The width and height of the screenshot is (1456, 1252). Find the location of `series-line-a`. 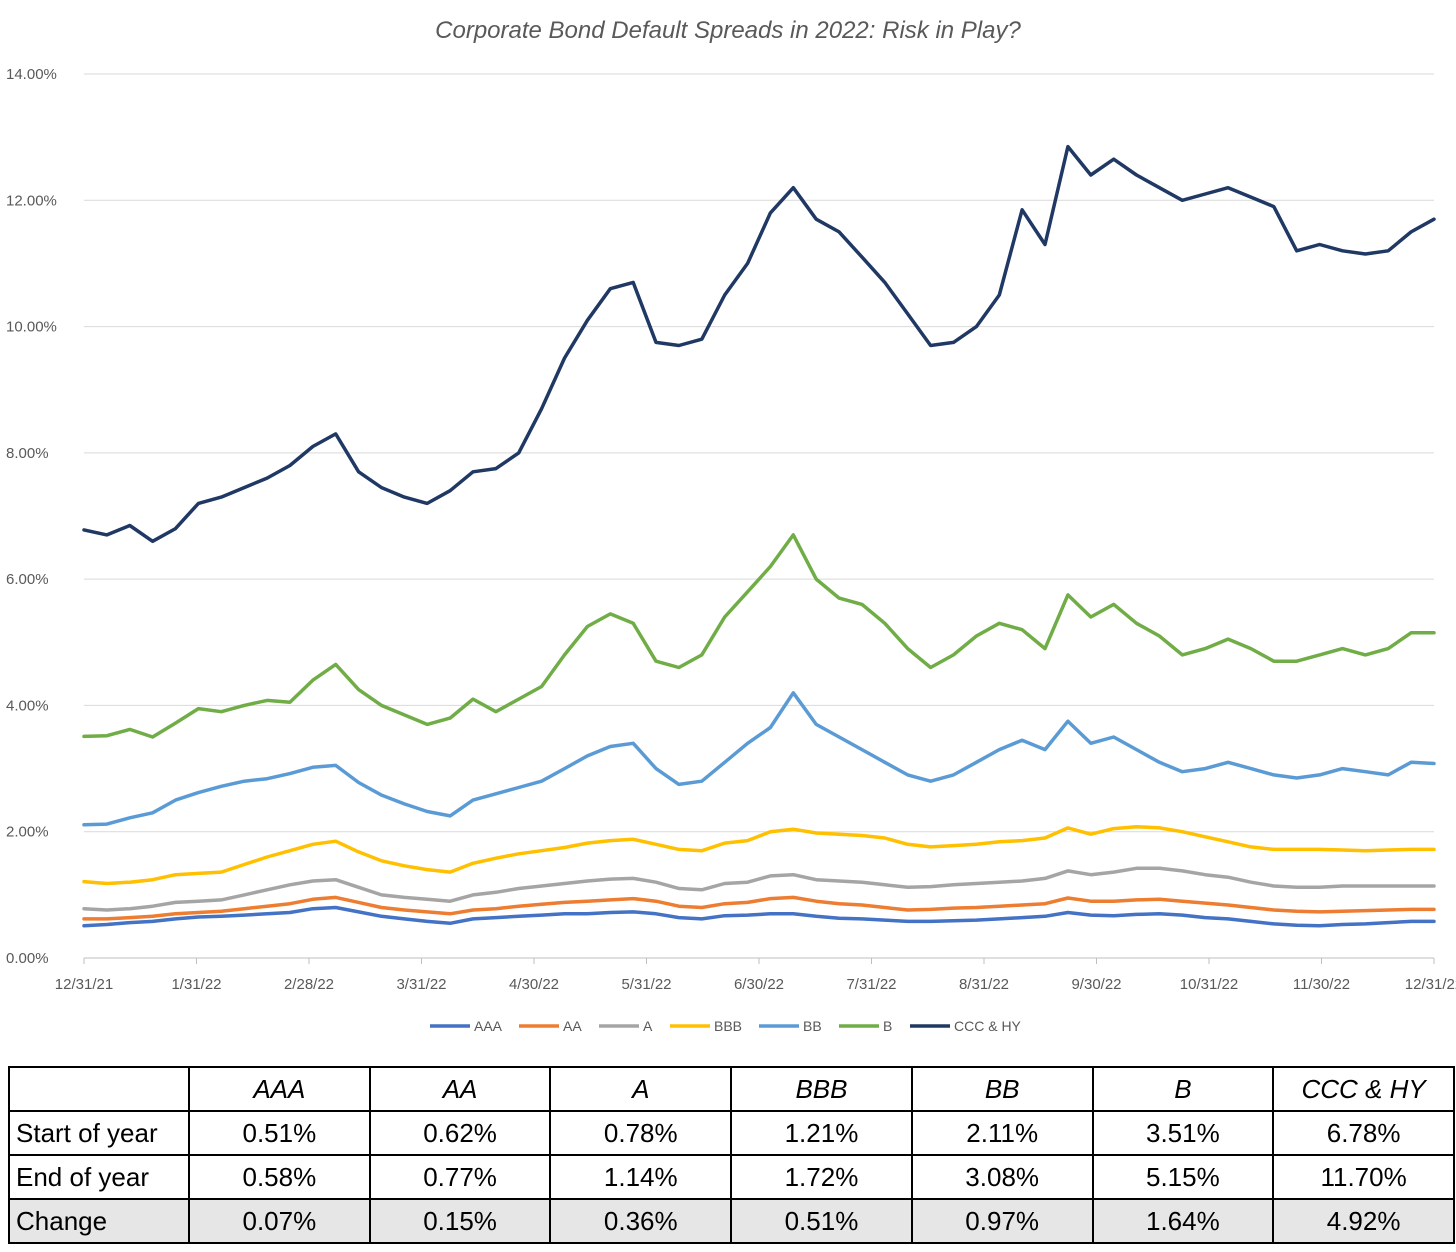

series-line-a is located at coordinates (759, 889).